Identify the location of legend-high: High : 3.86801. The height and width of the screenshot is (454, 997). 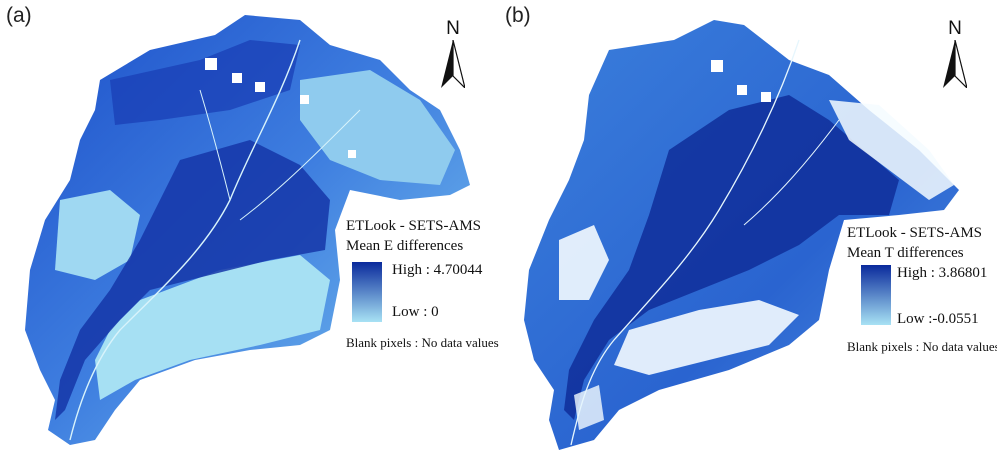
(942, 273).